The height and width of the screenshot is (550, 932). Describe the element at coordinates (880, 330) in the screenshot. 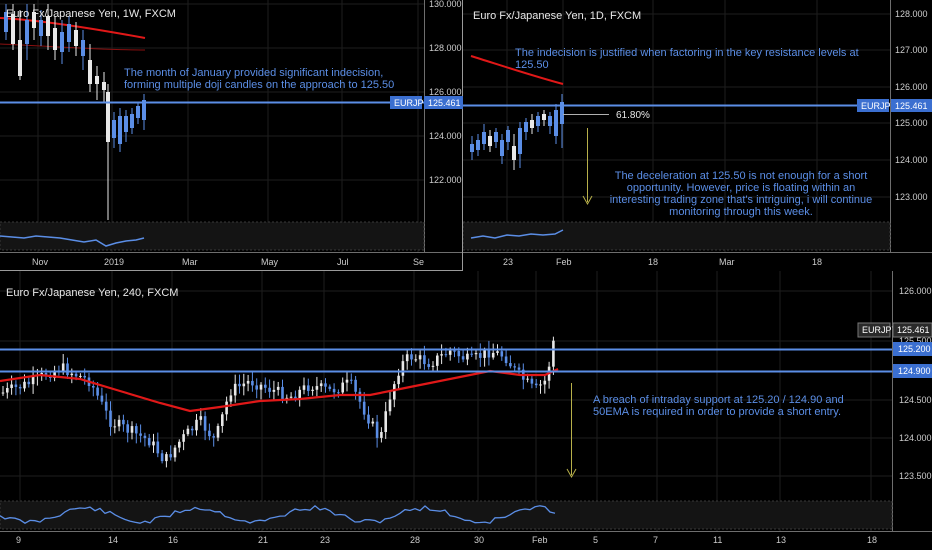

I see `h4-symbol-label: EURJPY` at that location.